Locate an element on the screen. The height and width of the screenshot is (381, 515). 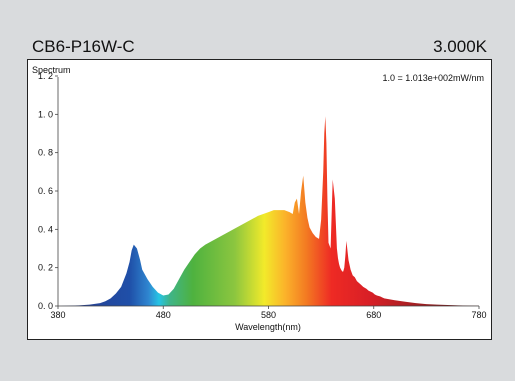
y-tick-label: 1. 2 is located at coordinates (45, 76).